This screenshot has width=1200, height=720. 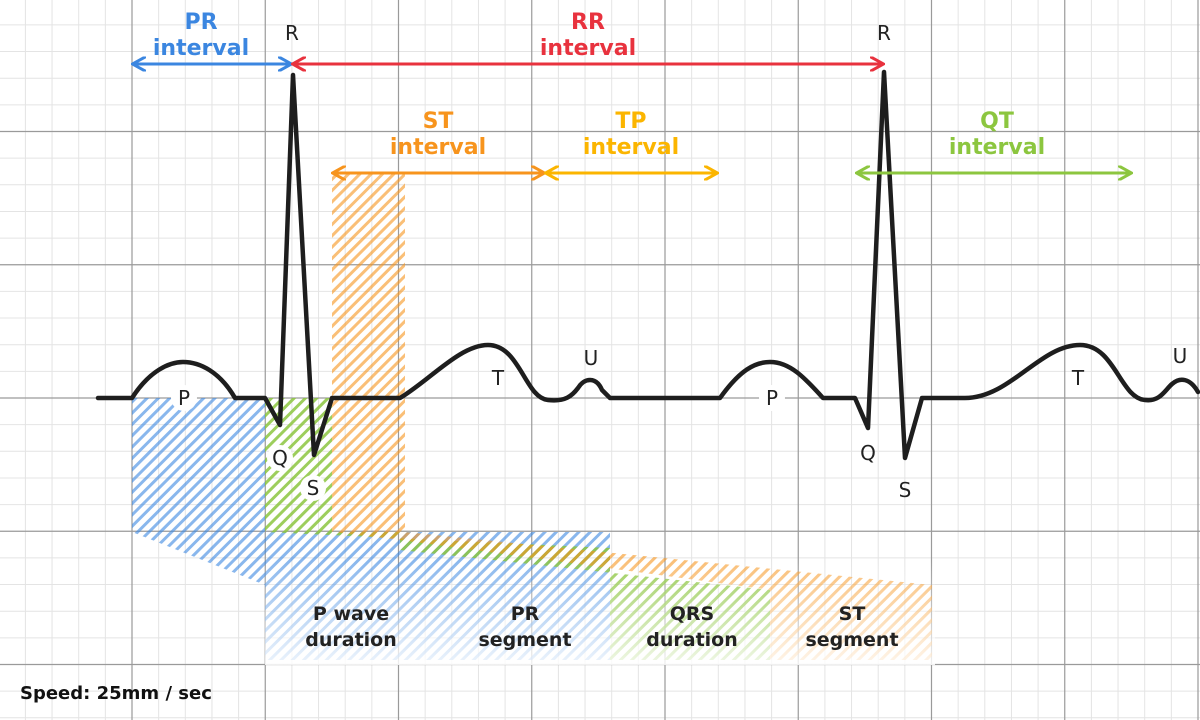 I want to click on pr-interval-label-1: PR, so click(x=200, y=22).